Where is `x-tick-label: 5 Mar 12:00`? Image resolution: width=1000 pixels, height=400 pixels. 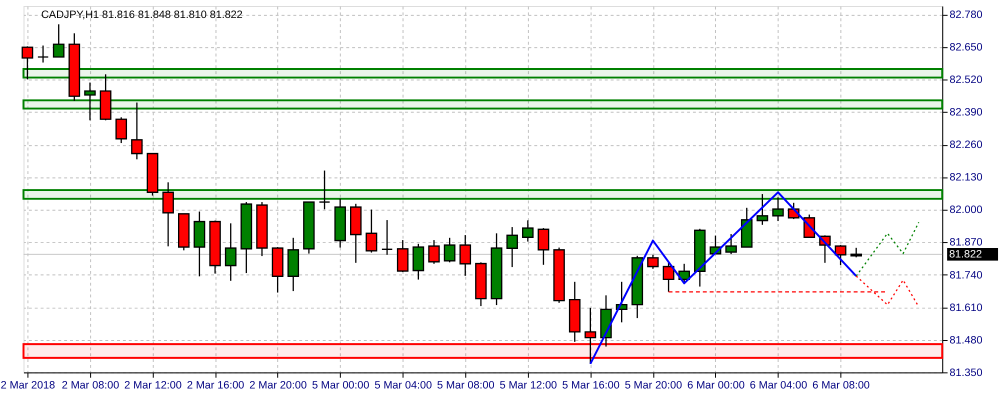 x-tick-label: 5 Mar 12:00 is located at coordinates (529, 386).